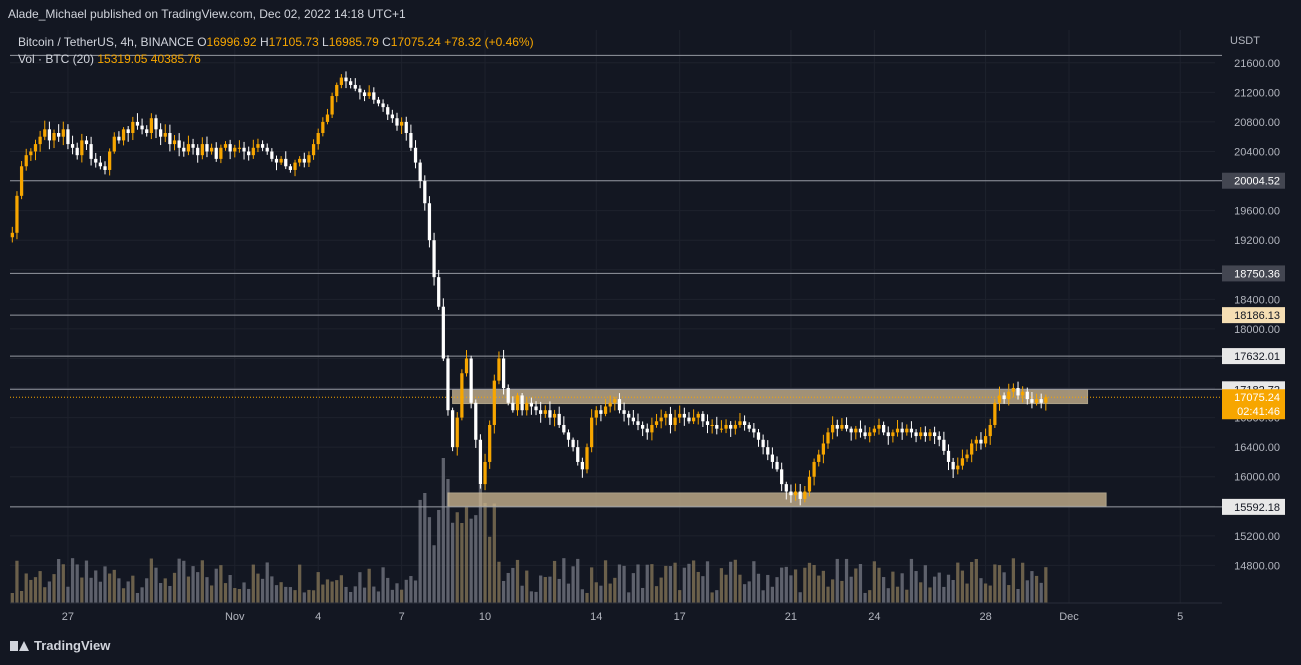  I want to click on volume-ma: 40385.76, so click(175, 59).